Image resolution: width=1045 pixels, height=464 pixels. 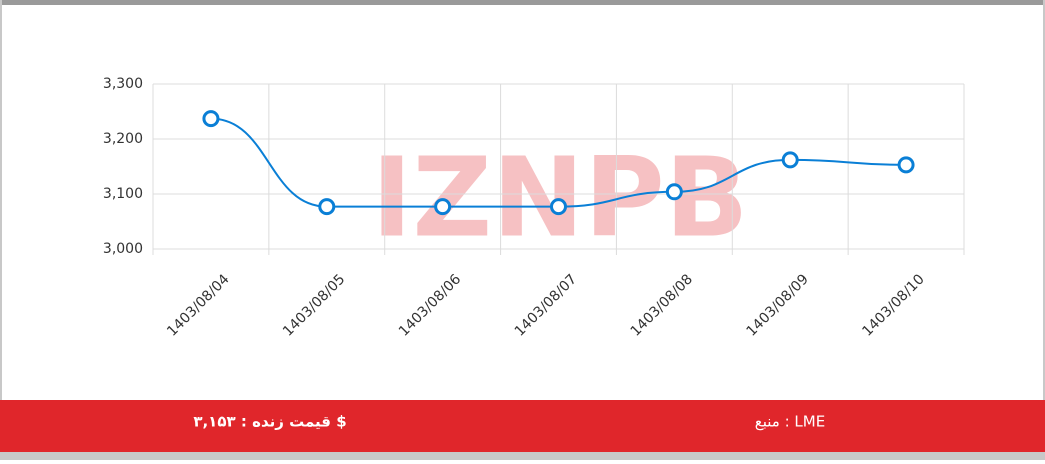 I want to click on y-tick-label: 3,000, so click(x=123, y=249).